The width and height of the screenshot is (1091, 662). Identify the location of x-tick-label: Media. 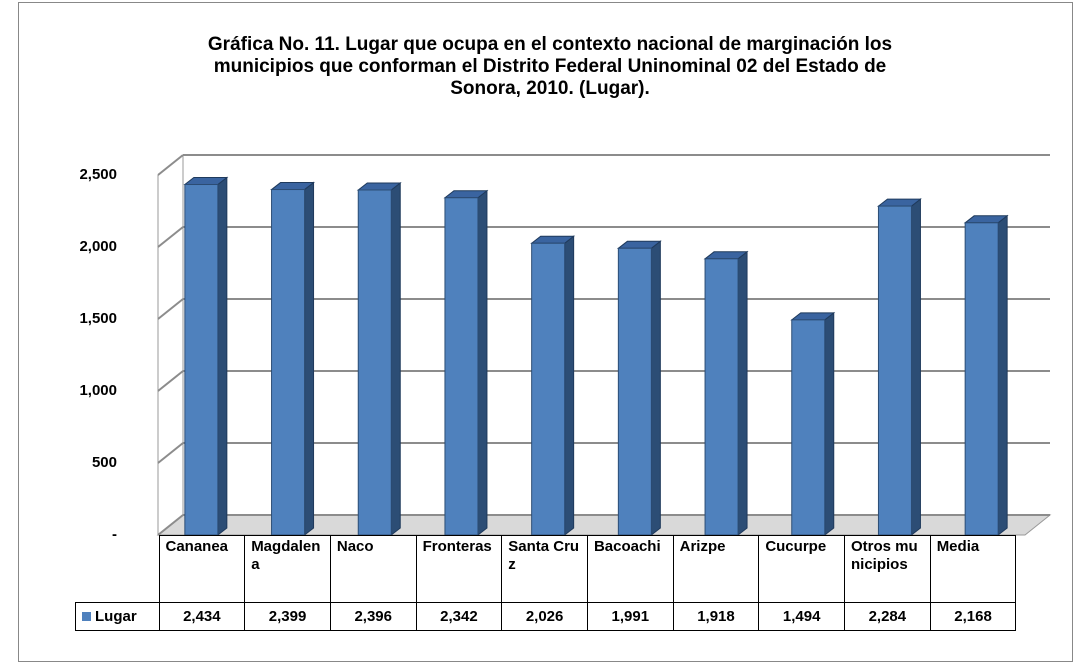
(973, 569).